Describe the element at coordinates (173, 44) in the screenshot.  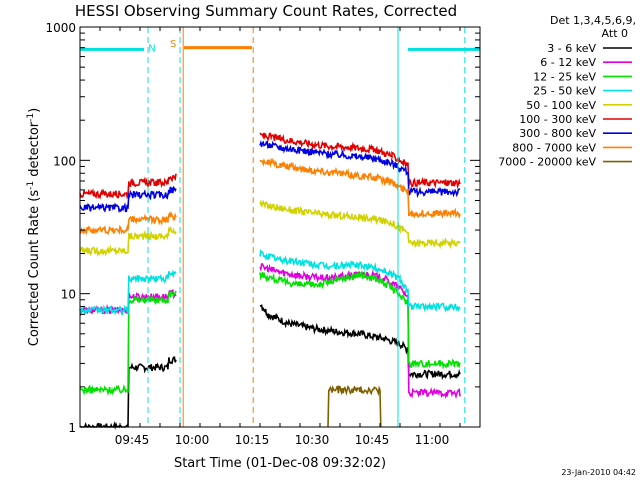
I see `flag-marker-label: S` at that location.